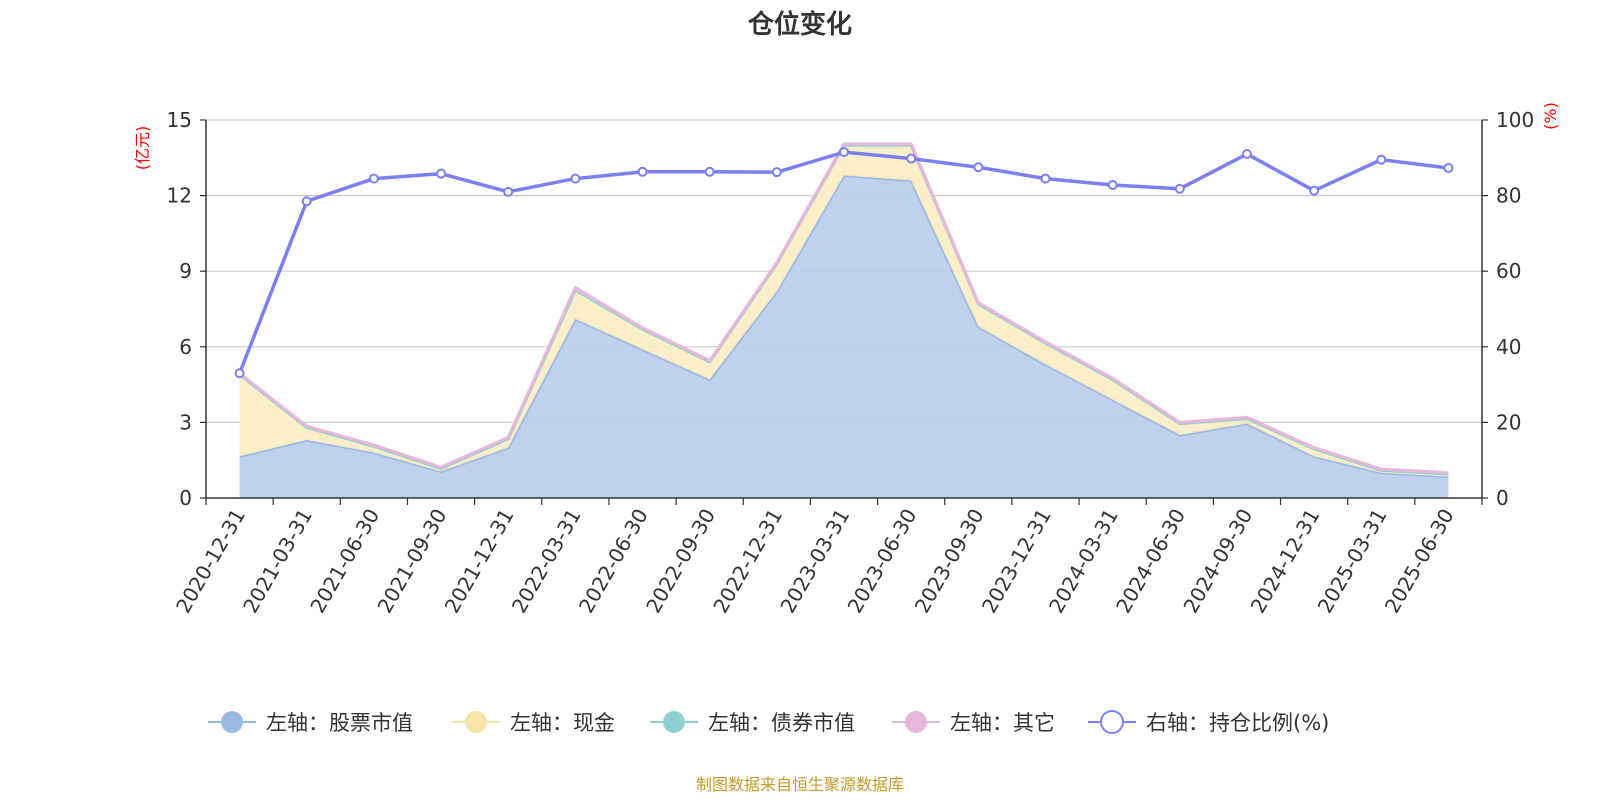 The height and width of the screenshot is (800, 1600). What do you see at coordinates (1016, 561) in the screenshot?
I see `x-axis-tick-label: 2023-12-31` at bounding box center [1016, 561].